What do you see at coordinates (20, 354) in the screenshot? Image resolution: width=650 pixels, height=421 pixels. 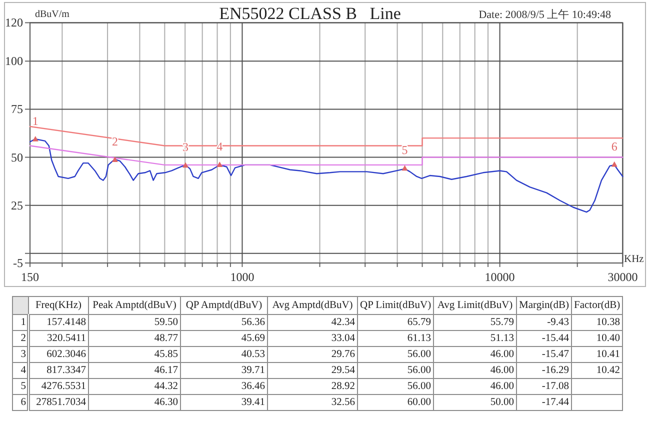 I see `y-tick-label: 3` at bounding box center [20, 354].